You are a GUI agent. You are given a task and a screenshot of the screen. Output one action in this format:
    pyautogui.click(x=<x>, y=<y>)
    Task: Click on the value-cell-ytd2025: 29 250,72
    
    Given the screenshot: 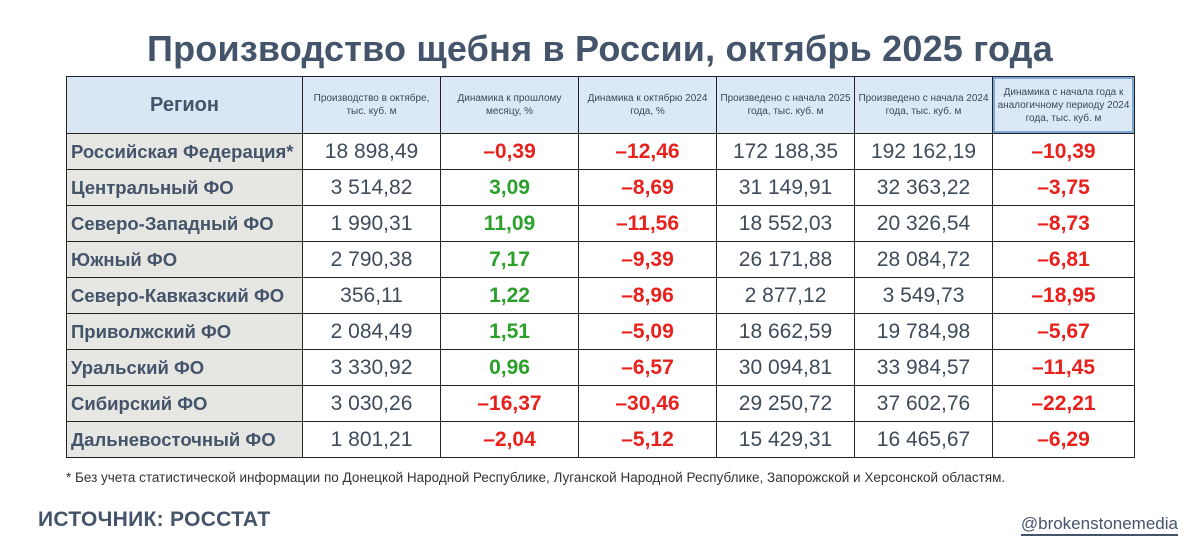 What is the action you would take?
    pyautogui.click(x=785, y=403)
    